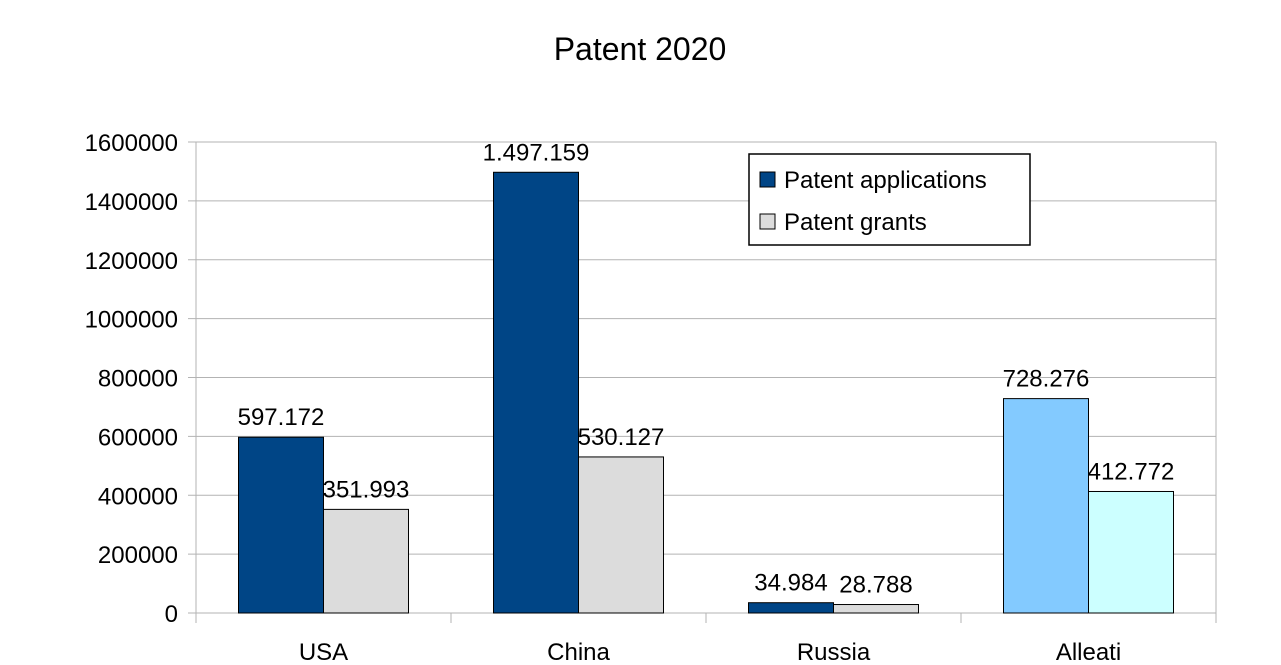 Image resolution: width=1281 pixels, height=665 pixels. I want to click on legend-swatch-grants, so click(767, 221).